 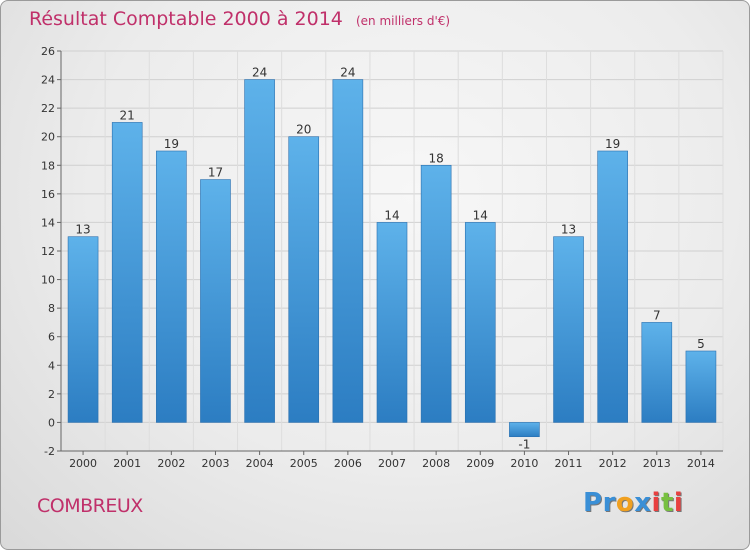 I want to click on y-tick-label: 14, so click(x=48, y=222).